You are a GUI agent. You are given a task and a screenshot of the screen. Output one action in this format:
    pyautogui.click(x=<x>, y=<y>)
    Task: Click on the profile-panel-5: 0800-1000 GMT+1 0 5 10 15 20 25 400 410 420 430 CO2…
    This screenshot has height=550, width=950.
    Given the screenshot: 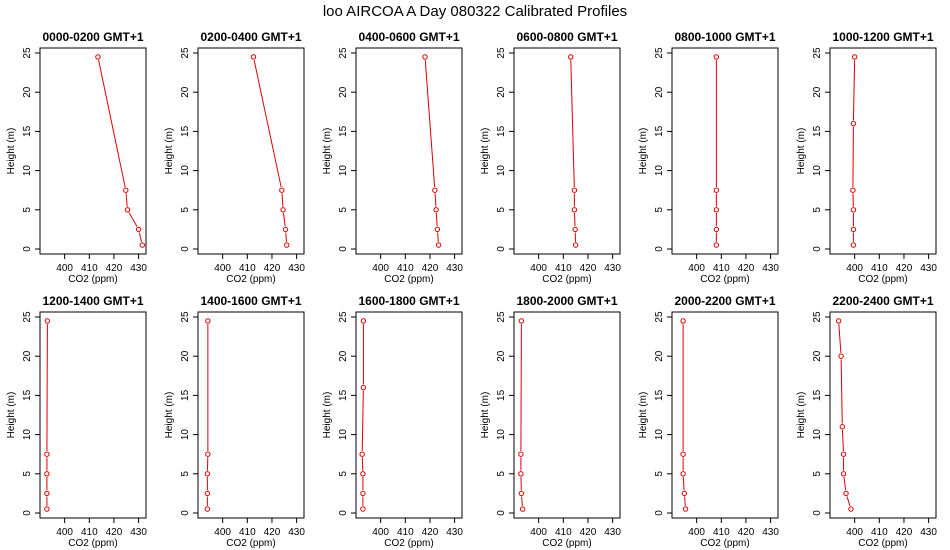 What is the action you would take?
    pyautogui.click(x=708, y=157)
    